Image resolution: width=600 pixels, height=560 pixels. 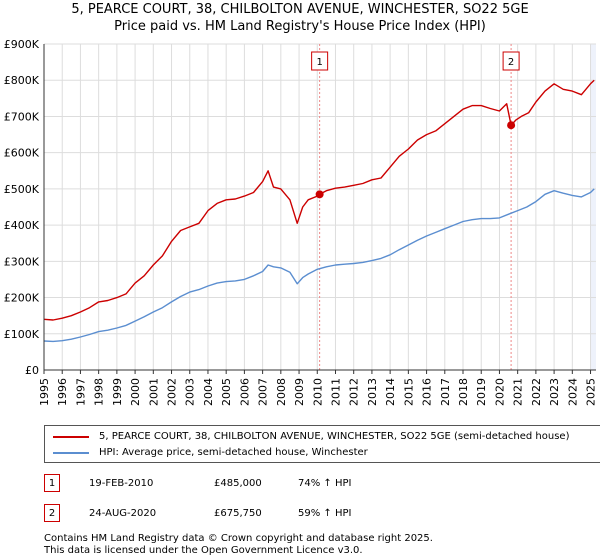 What do you see at coordinates (208, 392) in the screenshot?
I see `x-tick-label: 2004` at bounding box center [208, 392].